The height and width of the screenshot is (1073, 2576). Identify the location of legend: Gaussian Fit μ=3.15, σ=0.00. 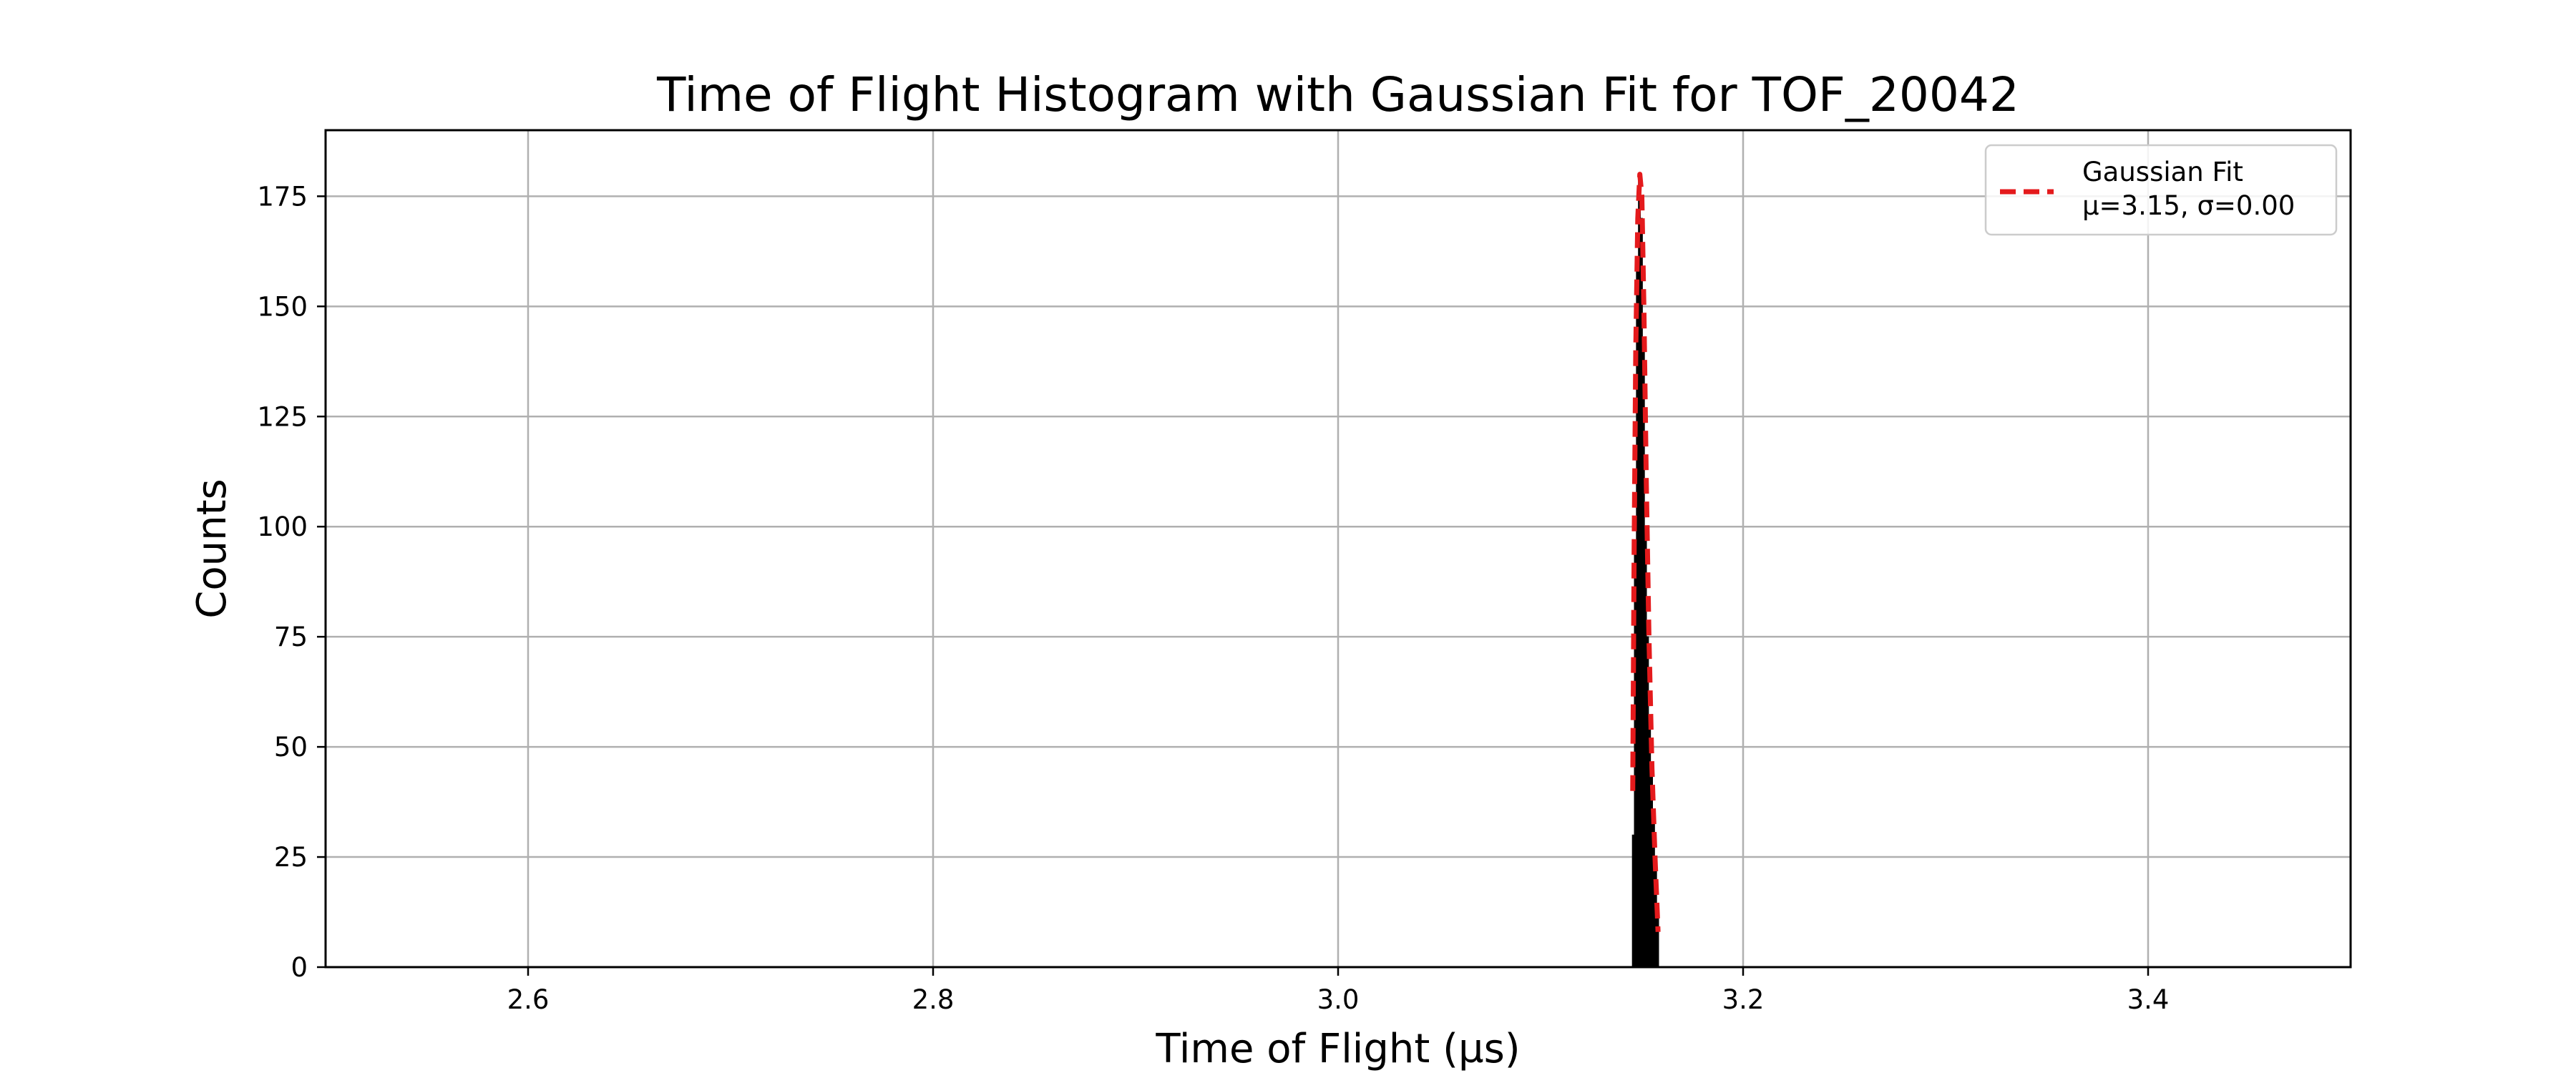
(2161, 190).